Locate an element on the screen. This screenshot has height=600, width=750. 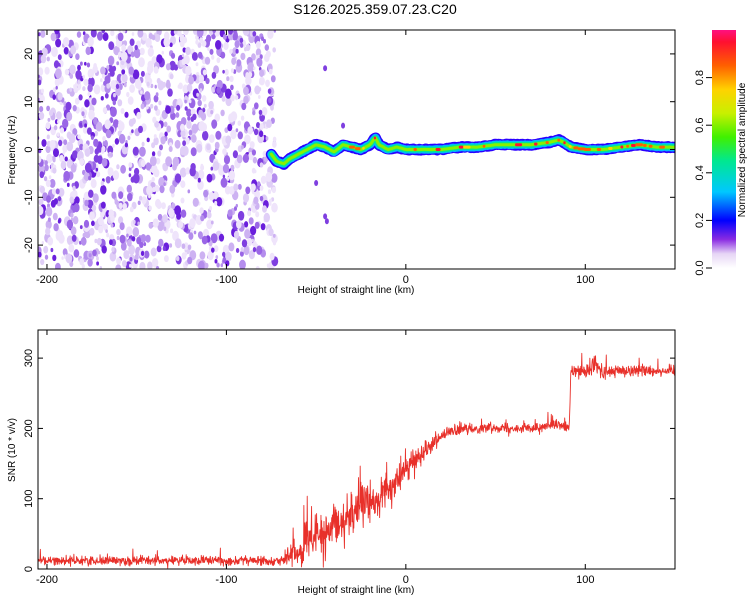
colorbar-tick-label: 0.2 is located at coordinates (700, 220).